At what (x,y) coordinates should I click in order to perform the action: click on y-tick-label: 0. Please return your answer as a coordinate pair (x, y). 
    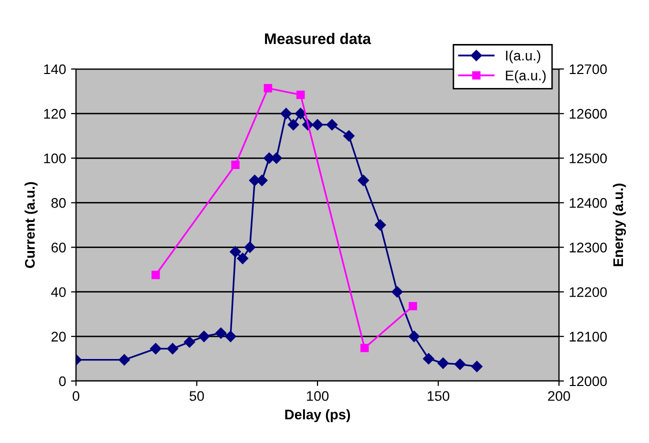
    Looking at the image, I should click on (62, 381).